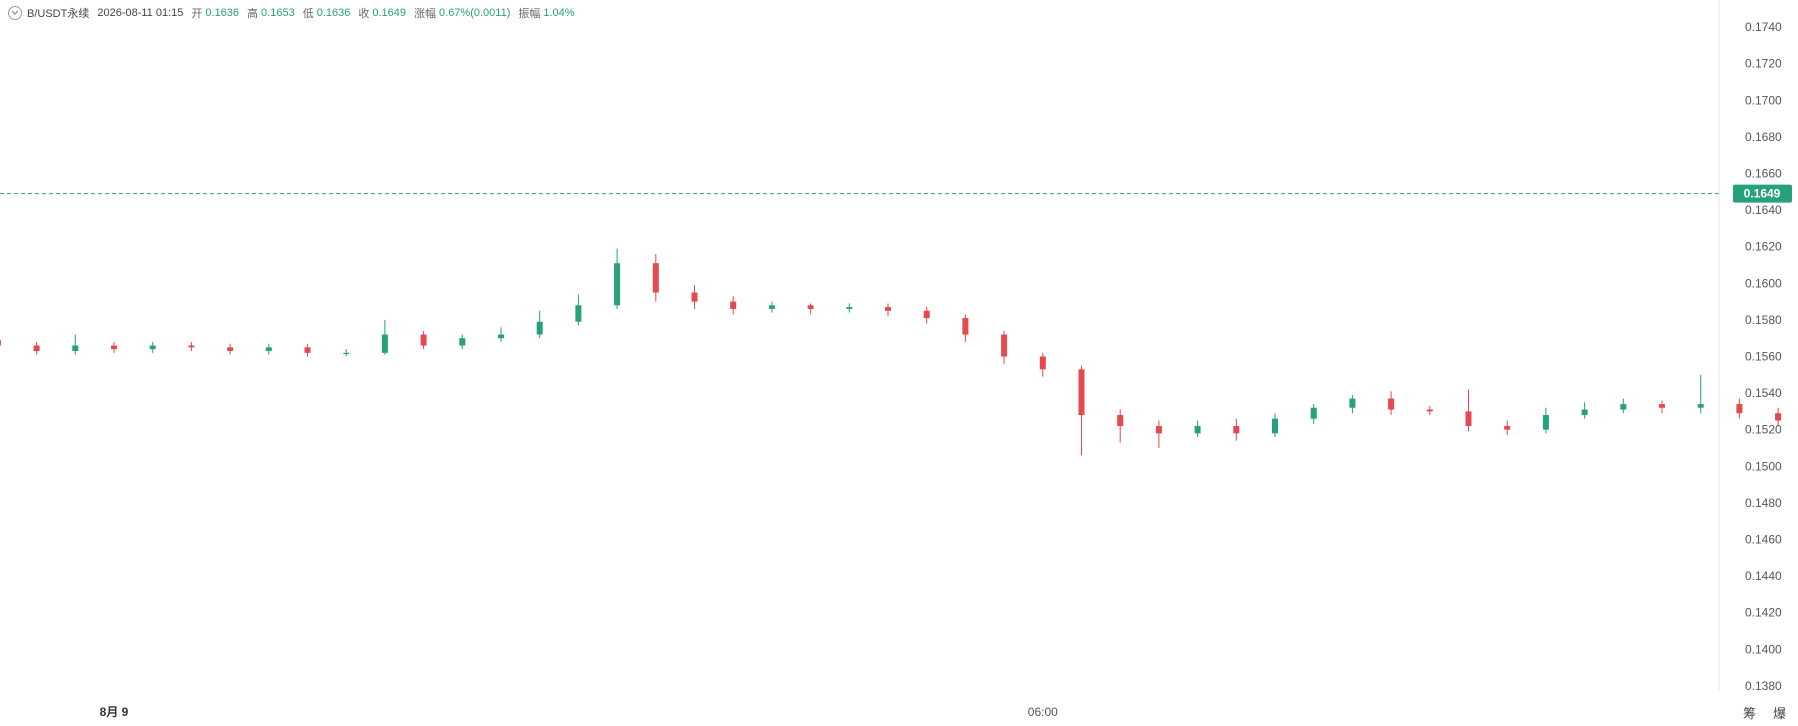 Image resolution: width=1798 pixels, height=726 pixels. Describe the element at coordinates (15, 13) in the screenshot. I see `chevron-down-icon` at that location.